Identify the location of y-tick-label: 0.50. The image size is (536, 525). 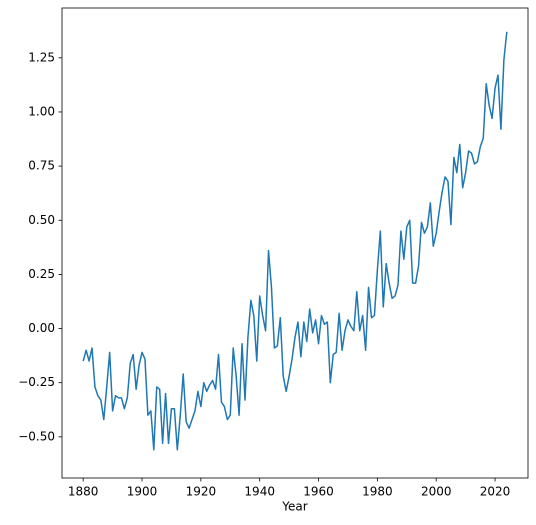
(41, 220).